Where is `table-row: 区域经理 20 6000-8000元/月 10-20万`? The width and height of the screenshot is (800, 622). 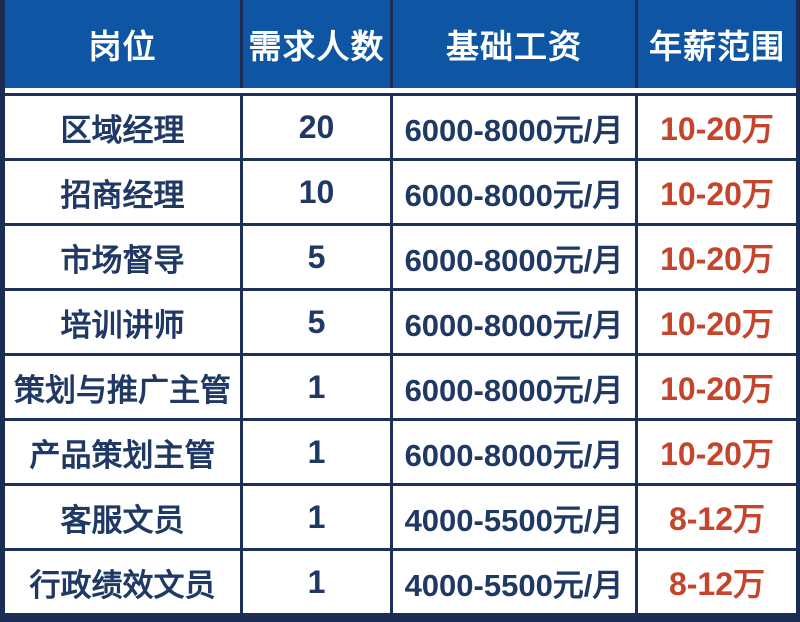 table-row: 区域经理 20 6000-8000元/月 10-20万 is located at coordinates (400, 125).